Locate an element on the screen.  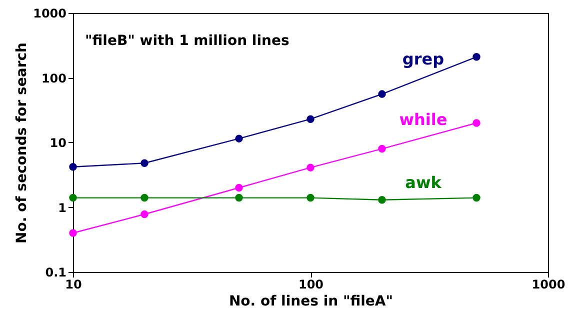
series-label: while is located at coordinates (423, 119).